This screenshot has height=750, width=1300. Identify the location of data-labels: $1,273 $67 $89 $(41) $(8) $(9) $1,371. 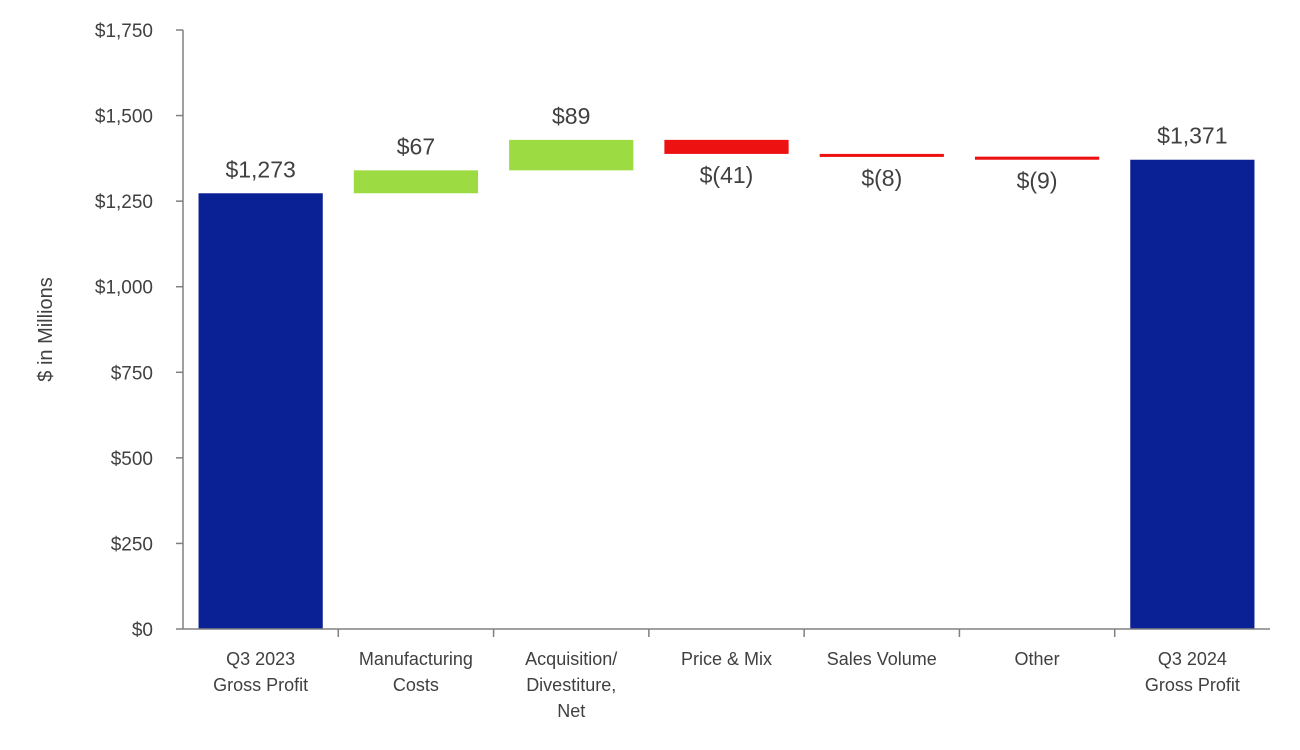
(726, 148).